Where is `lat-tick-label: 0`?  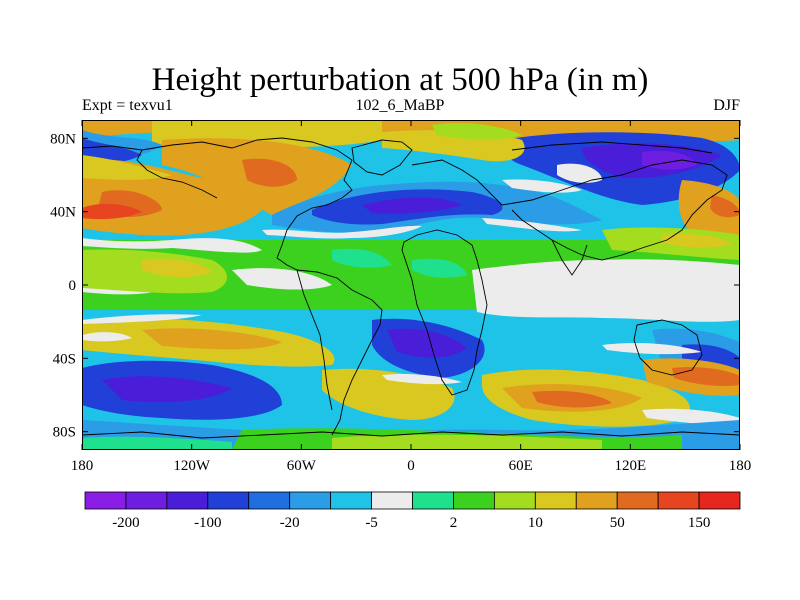
lat-tick-label: 0 is located at coordinates (73, 286).